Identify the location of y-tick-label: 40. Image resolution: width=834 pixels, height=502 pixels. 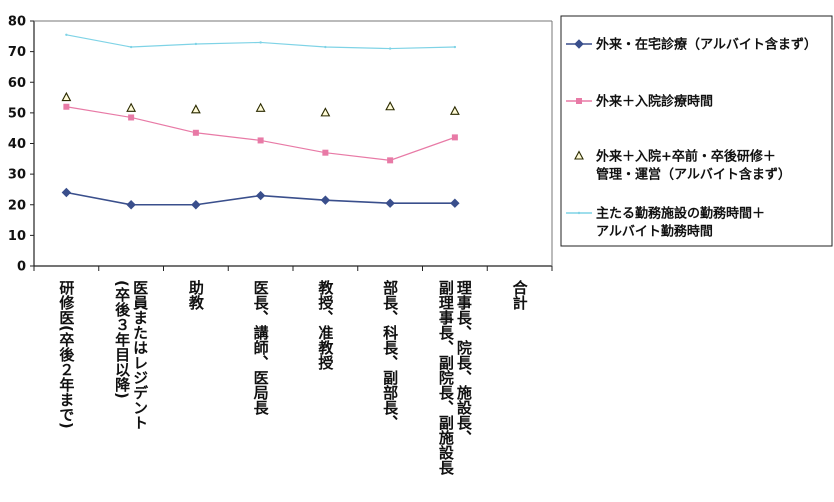
(17, 144).